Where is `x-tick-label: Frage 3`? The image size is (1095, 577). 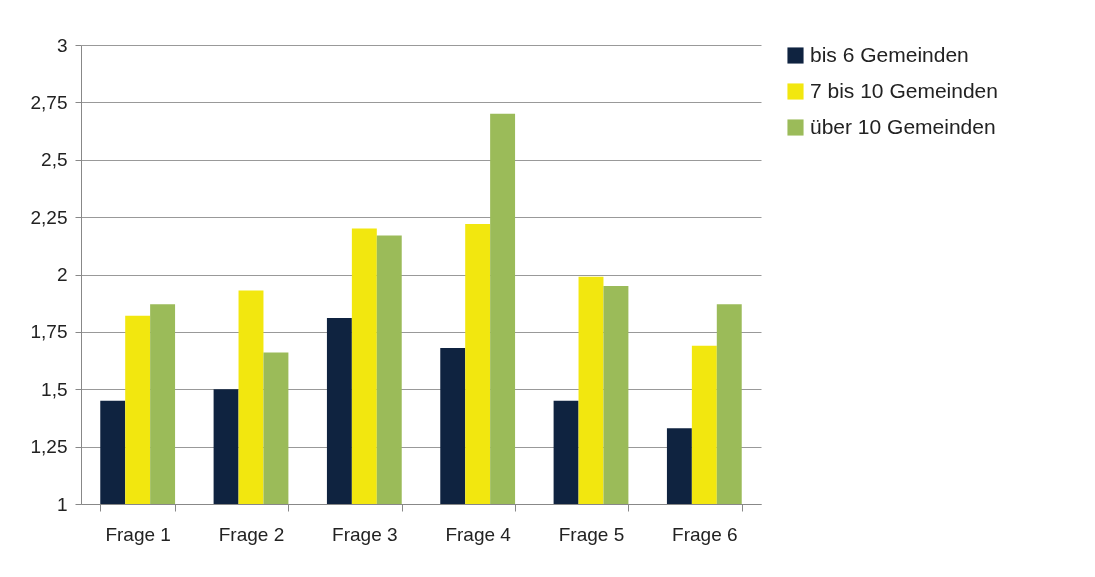
x-tick-label: Frage 3 is located at coordinates (365, 534).